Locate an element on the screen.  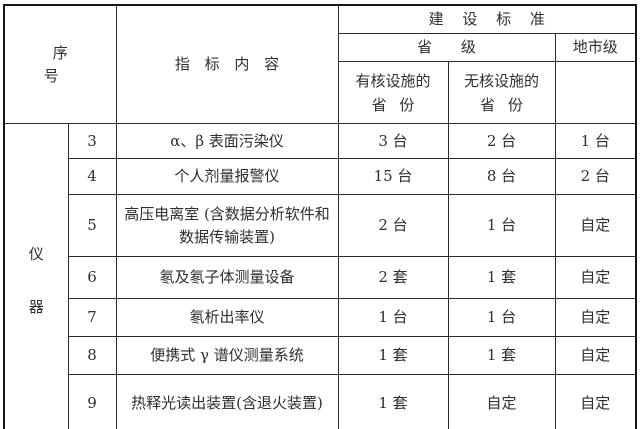
table-row: 8 便携式 γ 谱仪测量系统 1 套 1 套 自定 is located at coordinates (320, 355).